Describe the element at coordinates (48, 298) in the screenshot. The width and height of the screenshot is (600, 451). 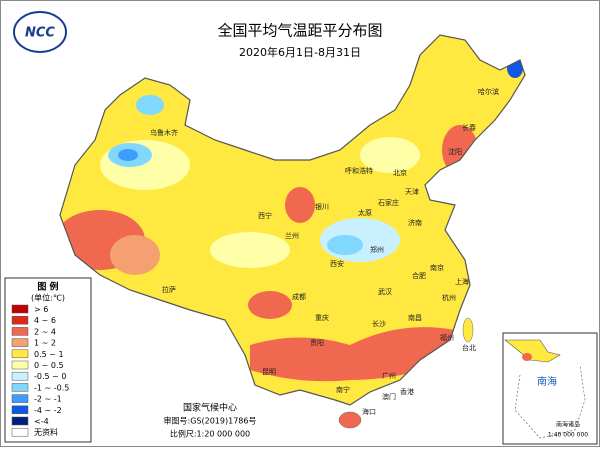
I see `legend-unit: (单位:℃)` at that location.